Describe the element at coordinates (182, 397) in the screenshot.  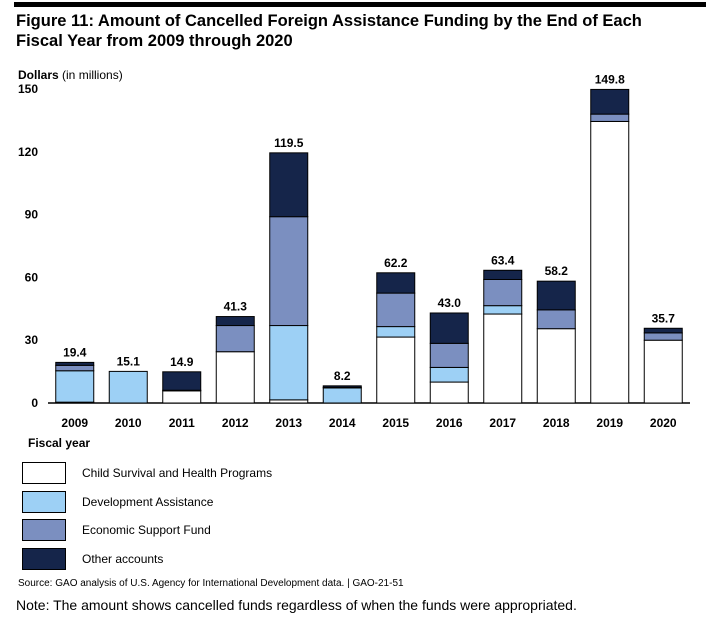
I see `bar-segment-2011-child-survival-and-health-programs` at that location.